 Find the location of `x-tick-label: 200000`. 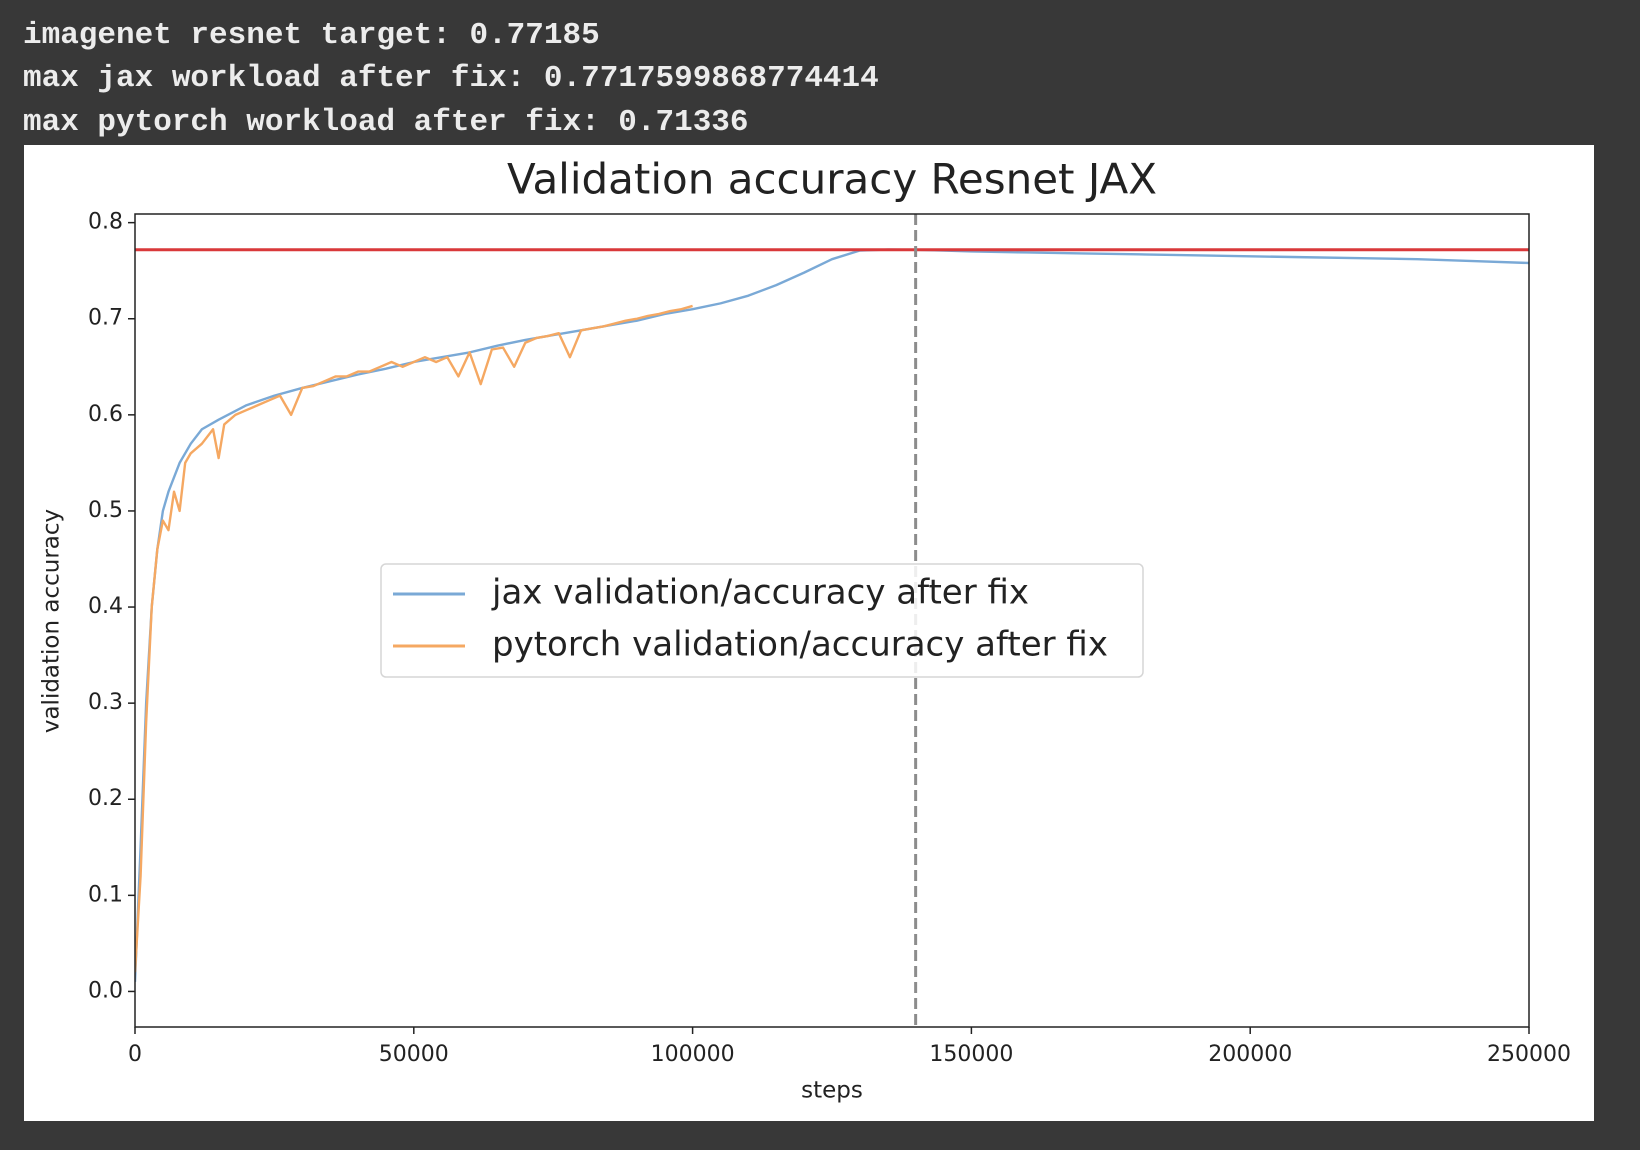

x-tick-label: 200000 is located at coordinates (1250, 1054).